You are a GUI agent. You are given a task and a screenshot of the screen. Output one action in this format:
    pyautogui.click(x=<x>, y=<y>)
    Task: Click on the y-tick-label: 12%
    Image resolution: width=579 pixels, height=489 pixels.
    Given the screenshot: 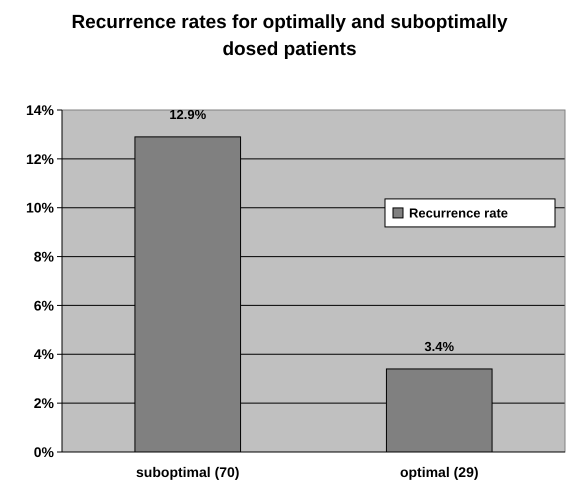 What is the action you would take?
    pyautogui.click(x=40, y=158)
    